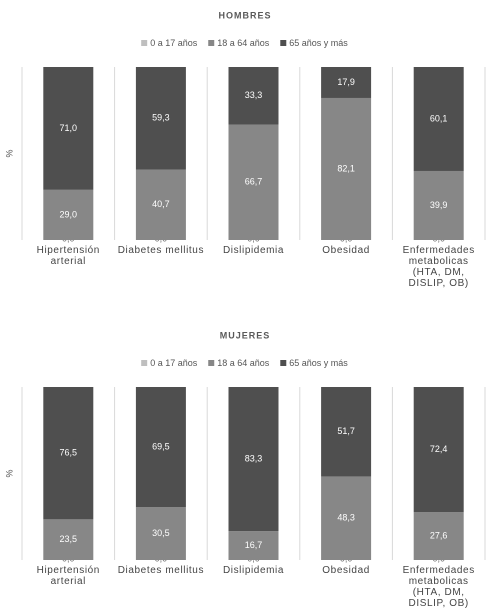 Image resolution: width=491 pixels, height=613 pixels. I want to click on value-label: 17,9, so click(346, 82).